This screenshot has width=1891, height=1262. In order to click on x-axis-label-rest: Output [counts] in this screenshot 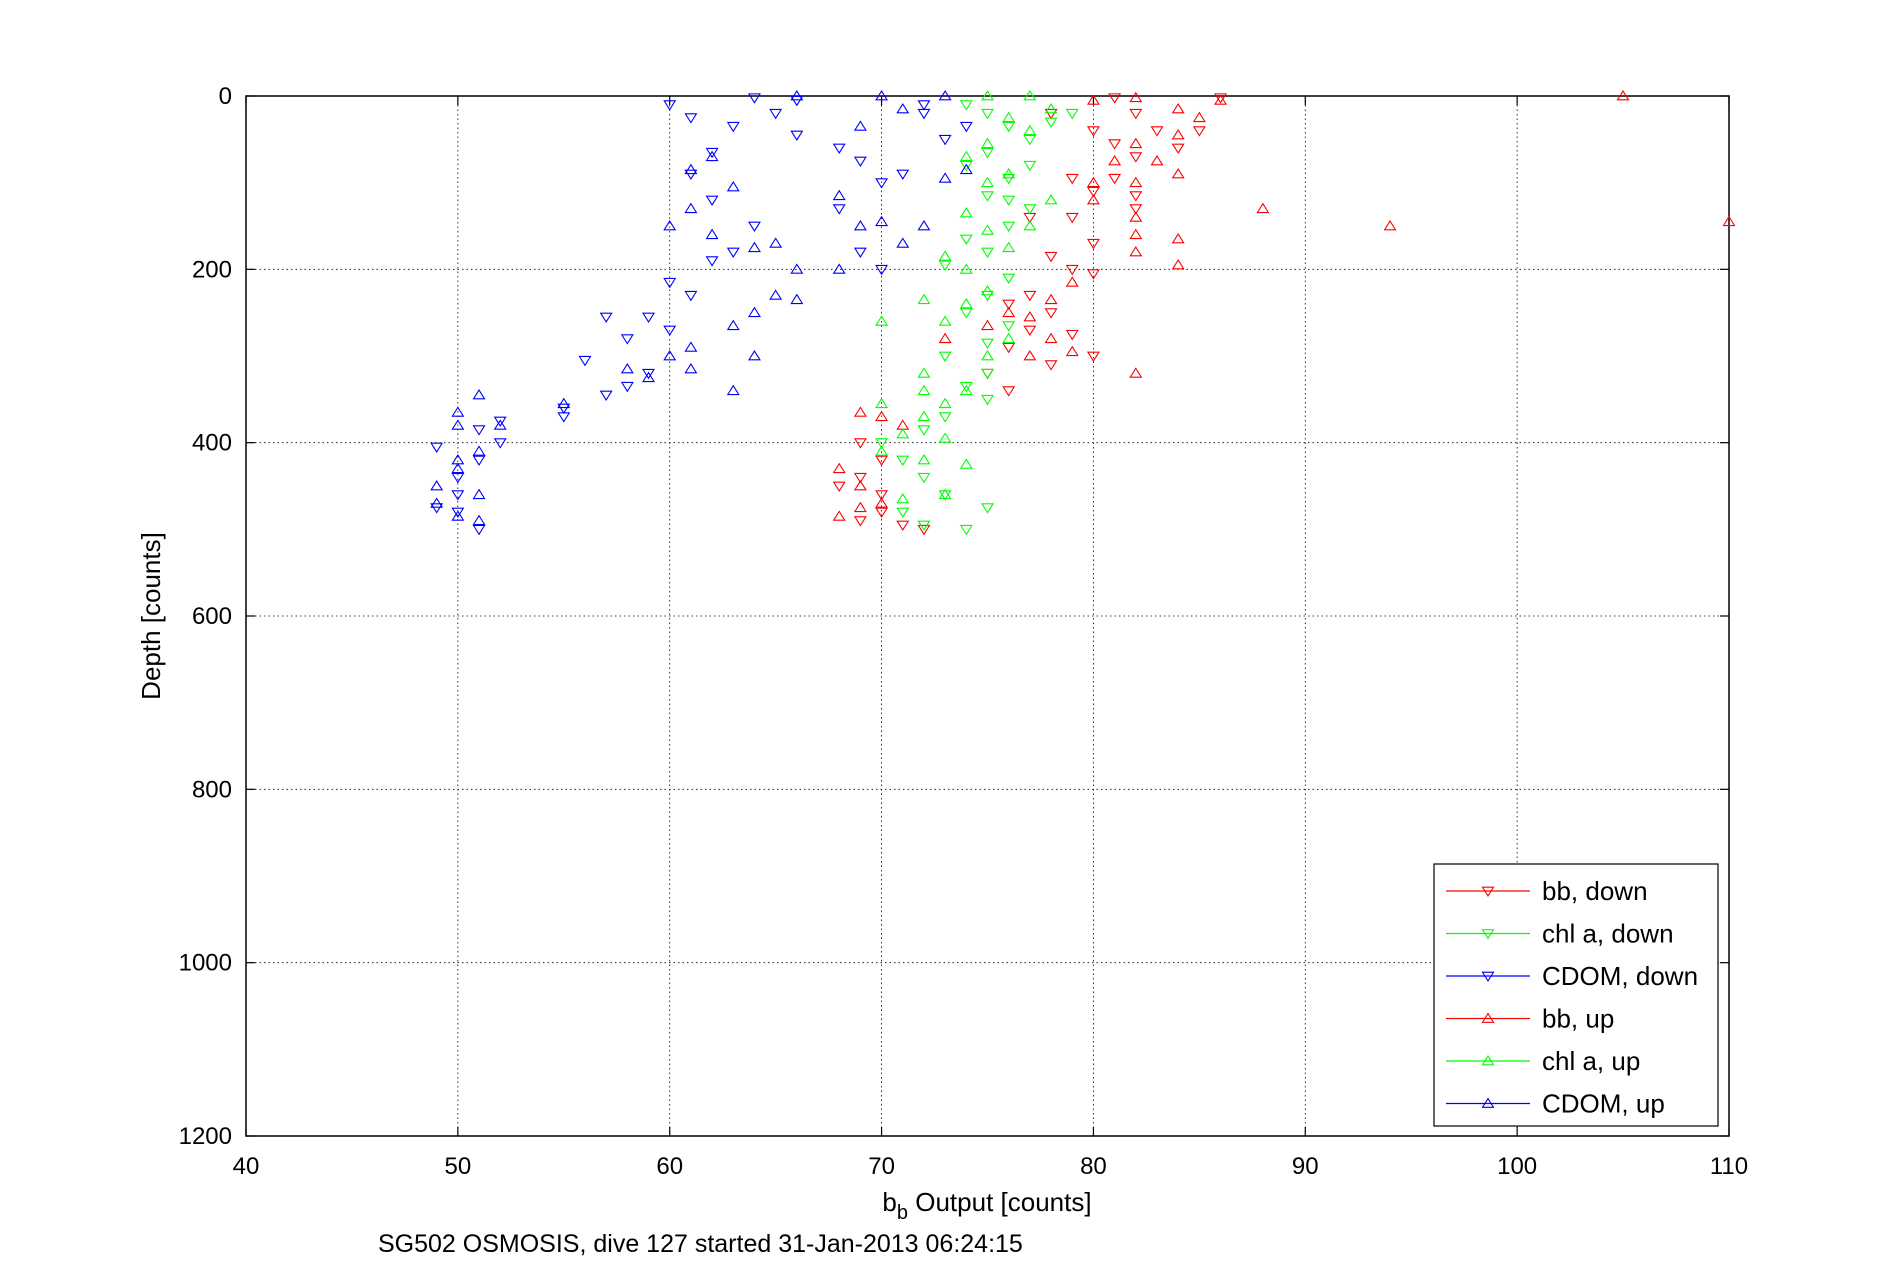, I will do `click(1000, 1202)`.